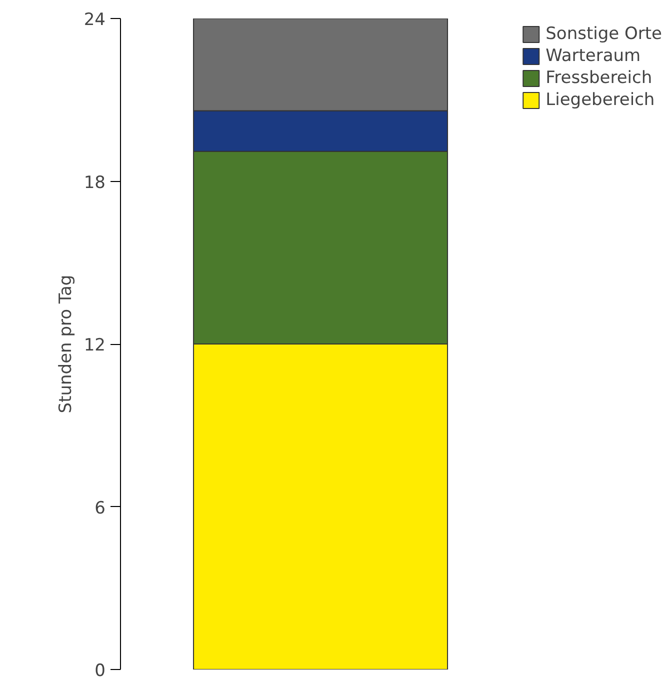 This screenshot has width=668, height=679. I want to click on y-axis-title: Stunden pro Tag, so click(66, 344).